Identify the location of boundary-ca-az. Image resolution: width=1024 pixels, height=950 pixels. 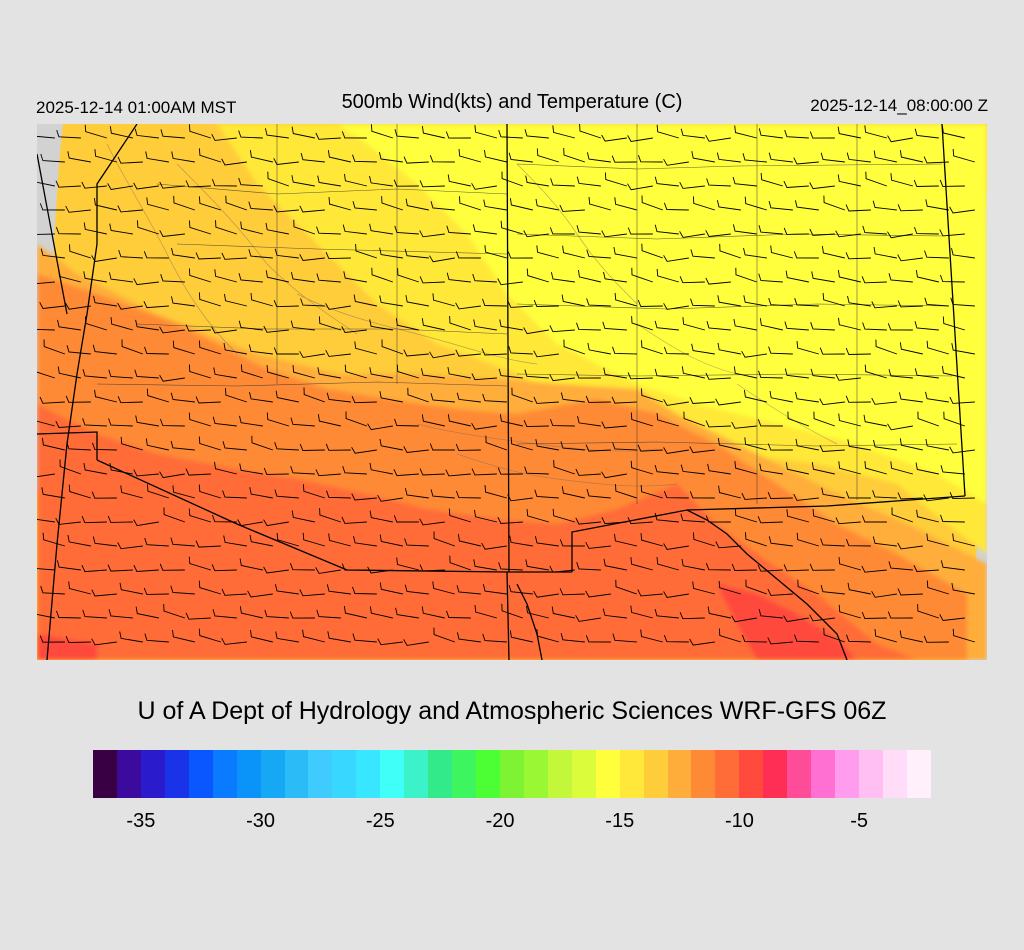
(67, 445).